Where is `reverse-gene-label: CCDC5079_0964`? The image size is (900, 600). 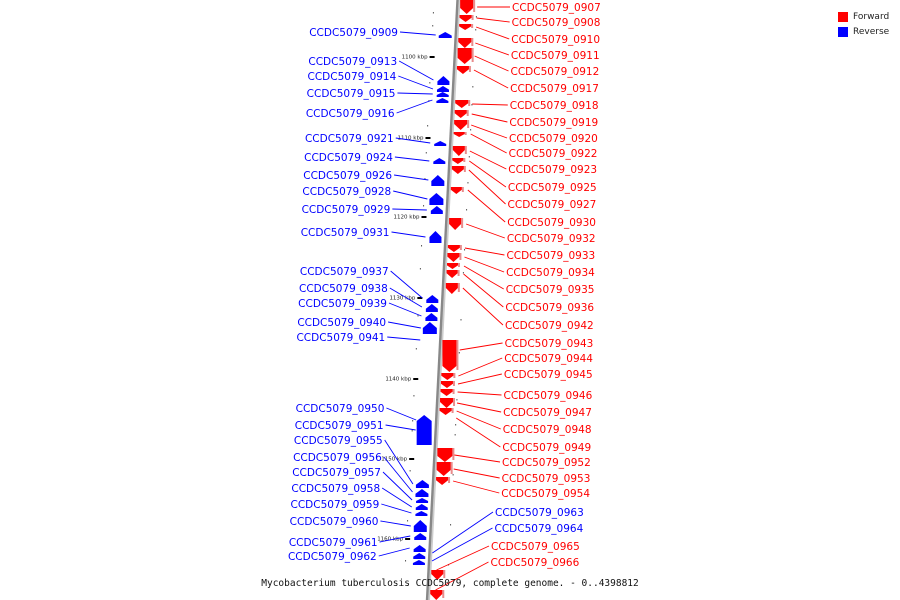
reverse-gene-label: CCDC5079_0964 is located at coordinates (539, 529).